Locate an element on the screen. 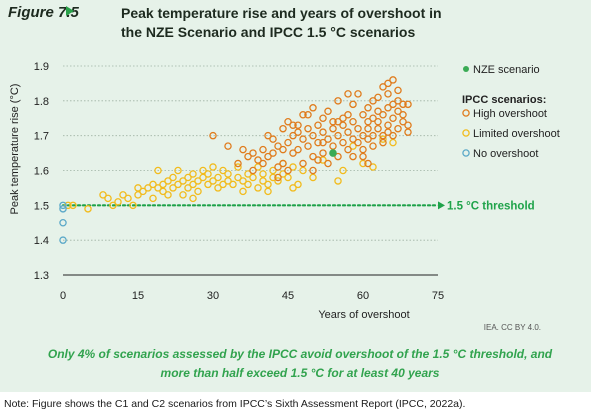  source-credit: IEA. CC BY 4.0. is located at coordinates (512, 327).